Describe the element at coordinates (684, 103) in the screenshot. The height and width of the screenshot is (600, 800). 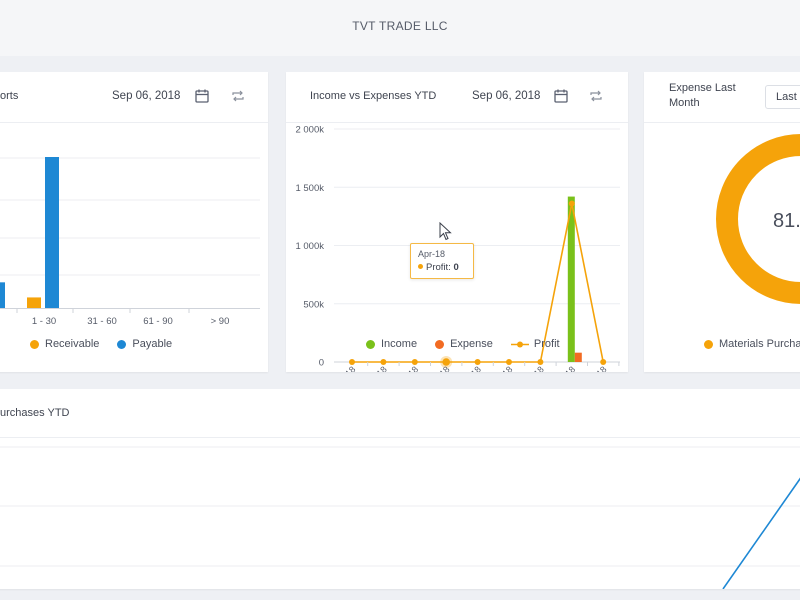
I see `card-title-line2: Month` at that location.